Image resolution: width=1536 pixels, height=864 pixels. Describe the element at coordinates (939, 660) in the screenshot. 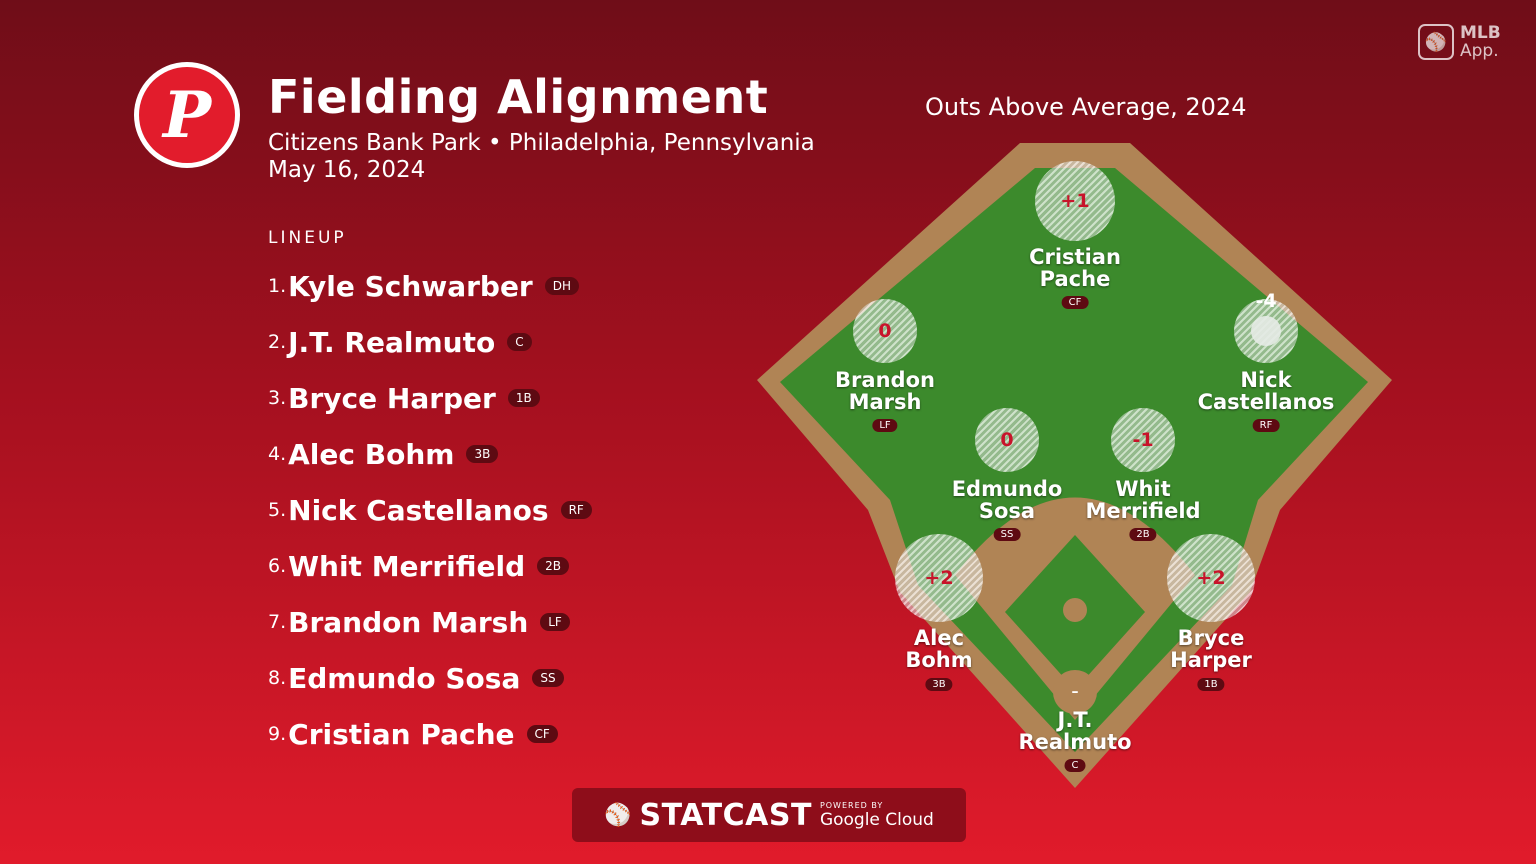

I see `fielder-last-name: Bohm` at that location.